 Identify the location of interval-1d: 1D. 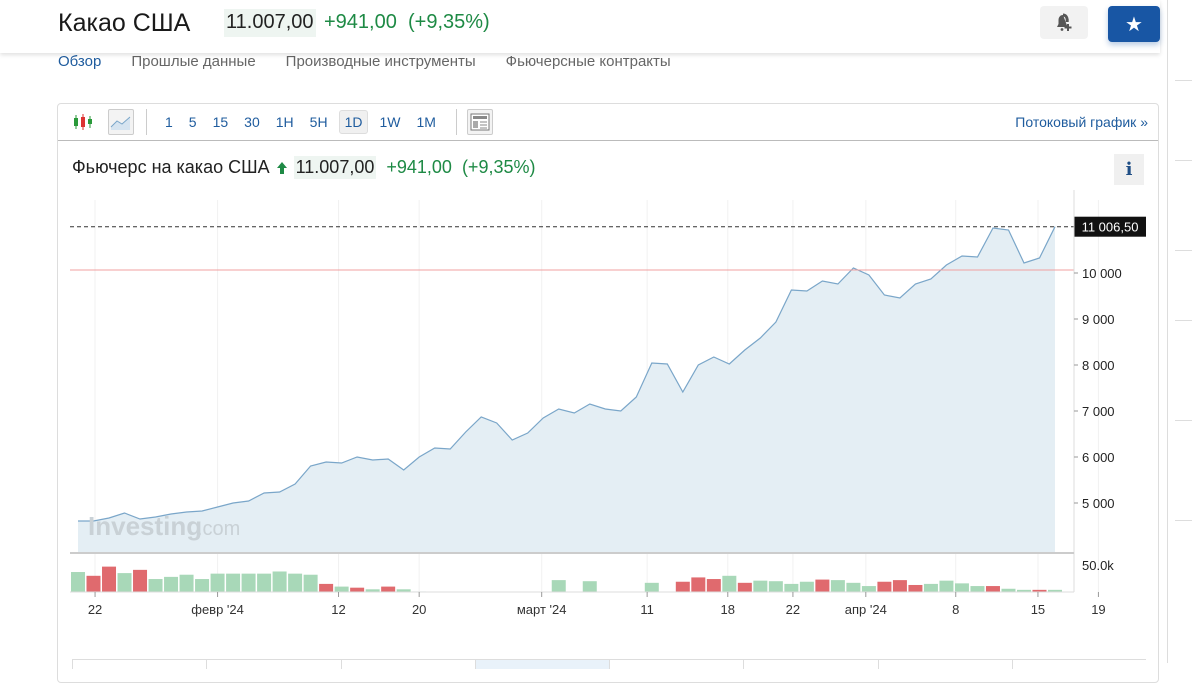
(353, 122).